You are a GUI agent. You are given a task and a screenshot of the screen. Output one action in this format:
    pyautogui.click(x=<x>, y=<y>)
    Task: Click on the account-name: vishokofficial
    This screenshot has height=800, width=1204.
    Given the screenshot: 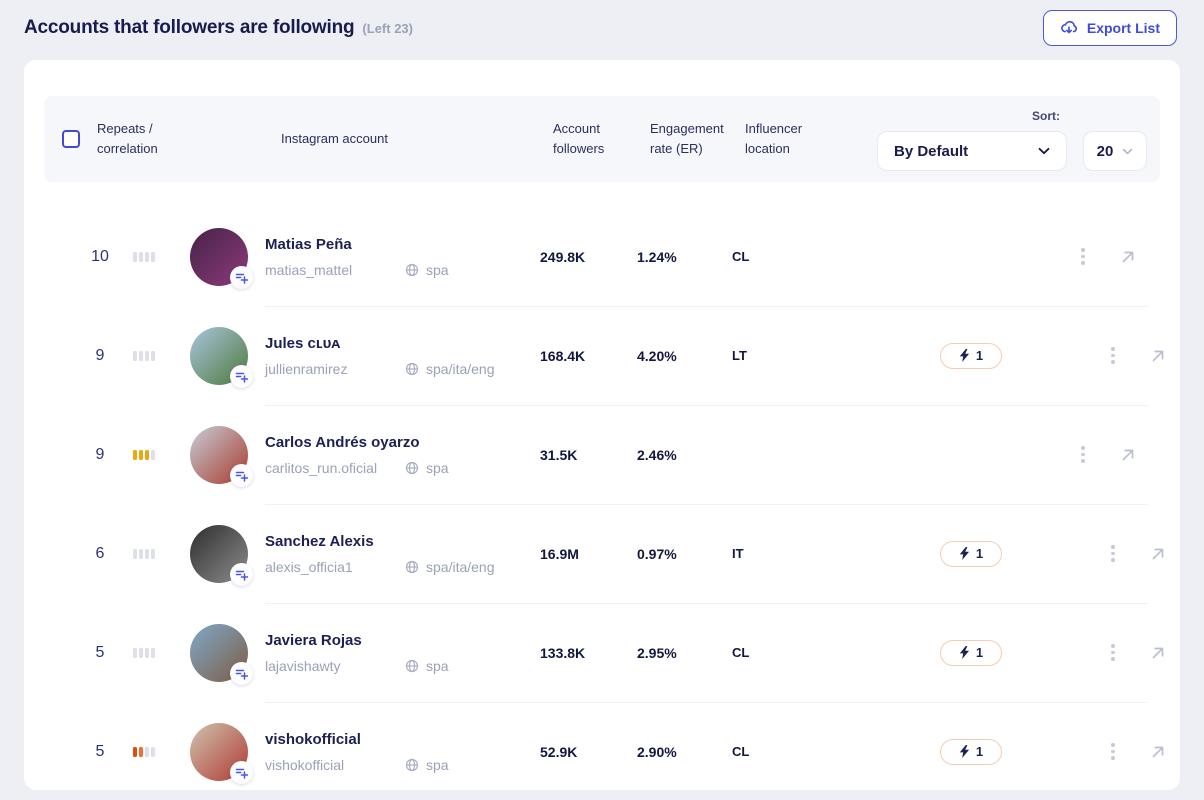 What is the action you would take?
    pyautogui.click(x=313, y=739)
    